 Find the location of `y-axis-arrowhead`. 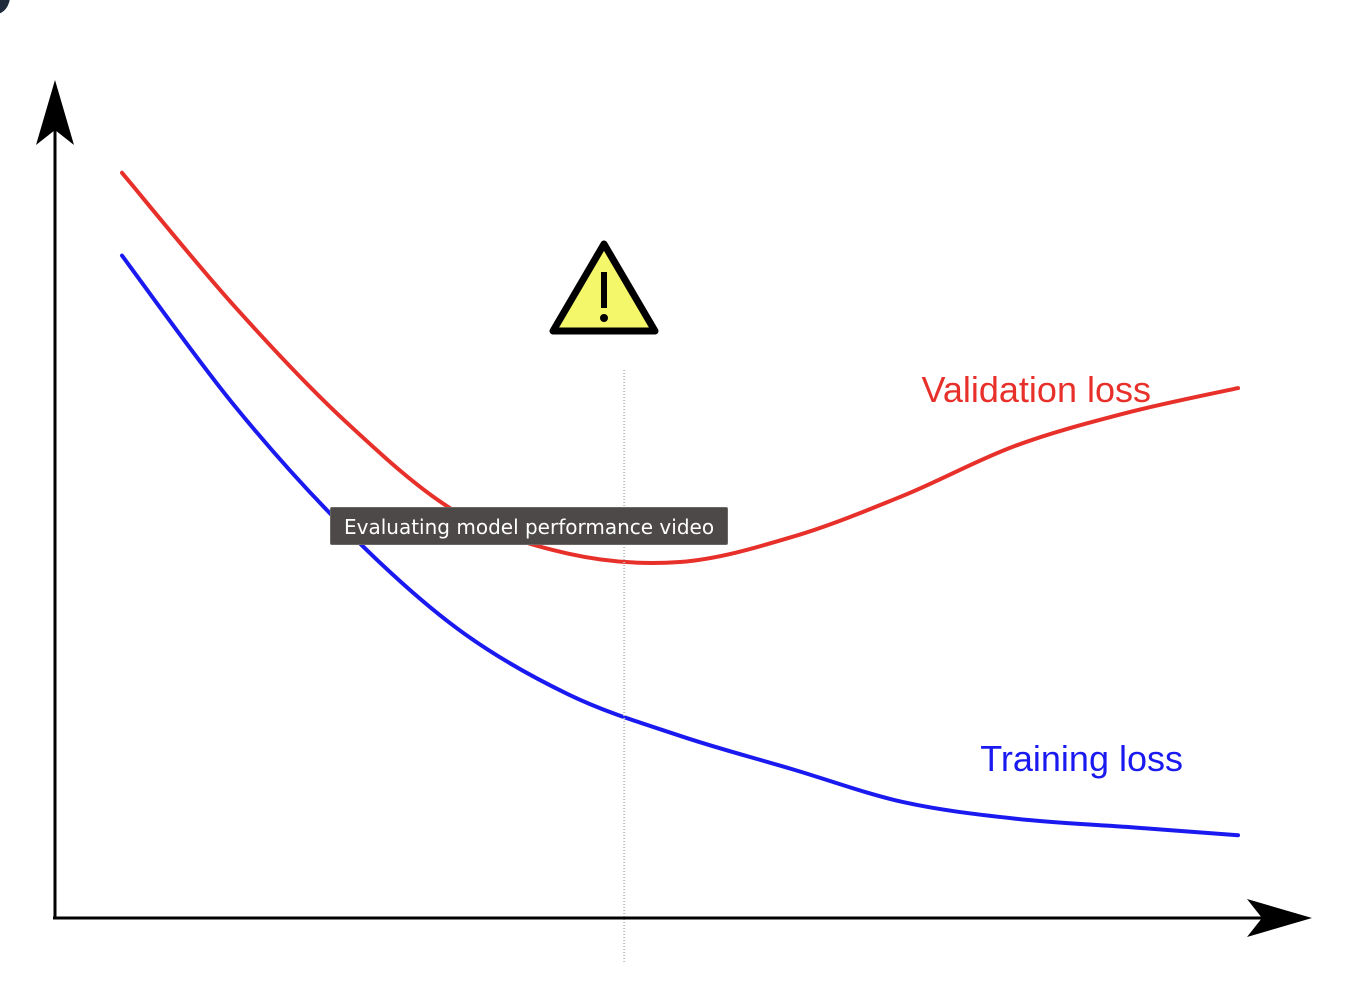

y-axis-arrowhead is located at coordinates (55, 112).